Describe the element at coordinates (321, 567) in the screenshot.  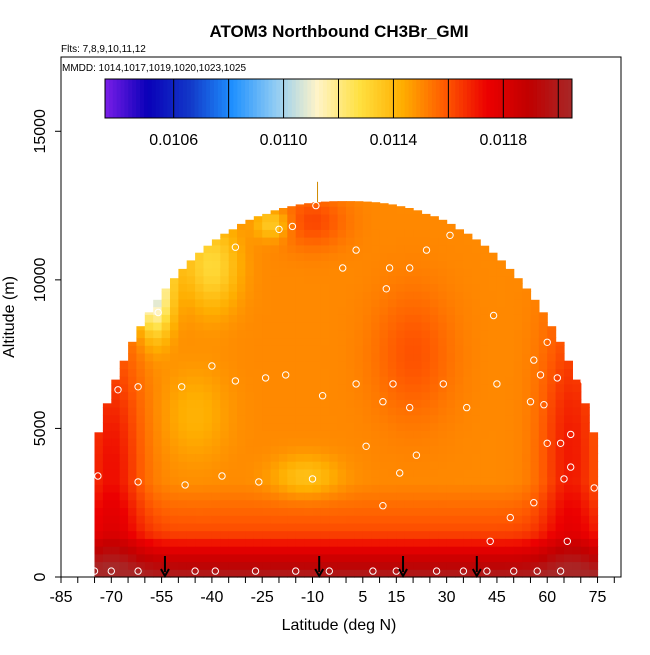
I see `profile-arrows-layer` at that location.